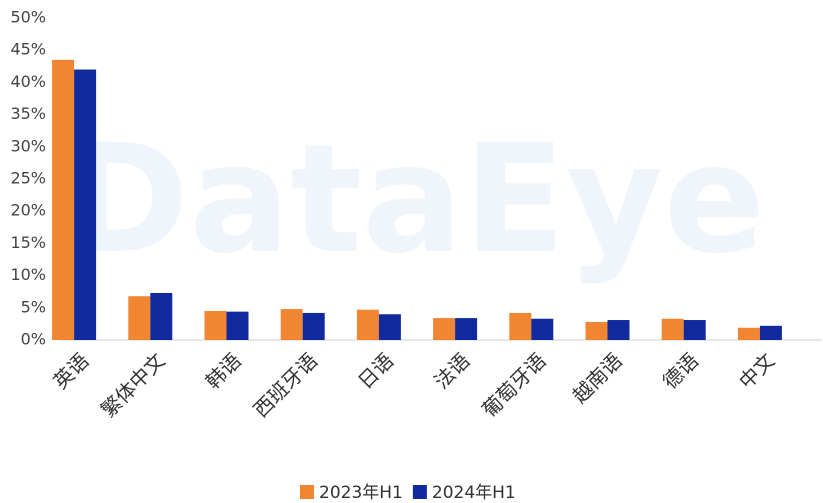  I want to click on y-tick-label: 0%, so click(33, 339).